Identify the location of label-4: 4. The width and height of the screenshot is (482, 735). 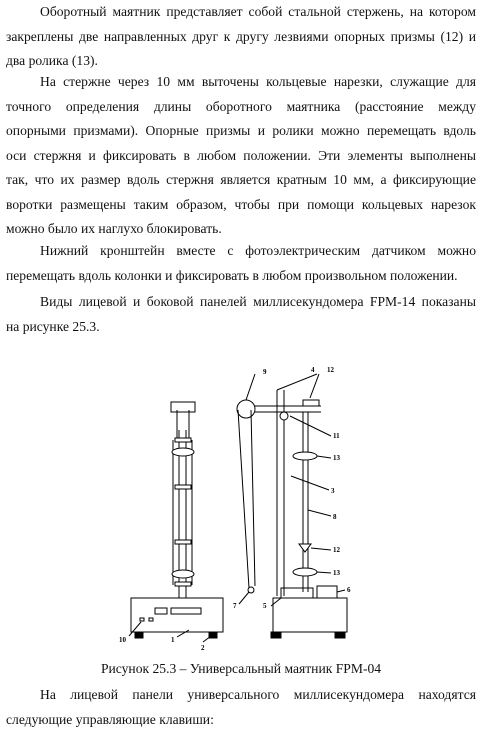
(313, 370).